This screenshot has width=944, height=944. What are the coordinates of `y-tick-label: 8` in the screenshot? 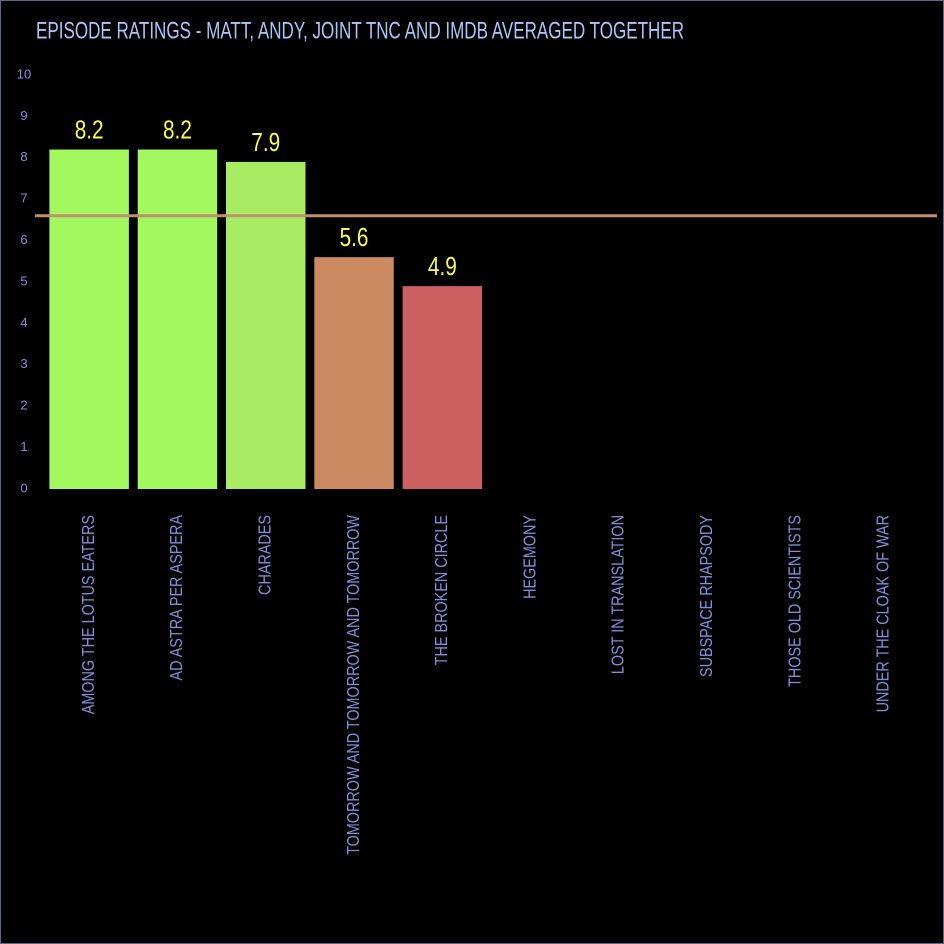 It's located at (23, 156).